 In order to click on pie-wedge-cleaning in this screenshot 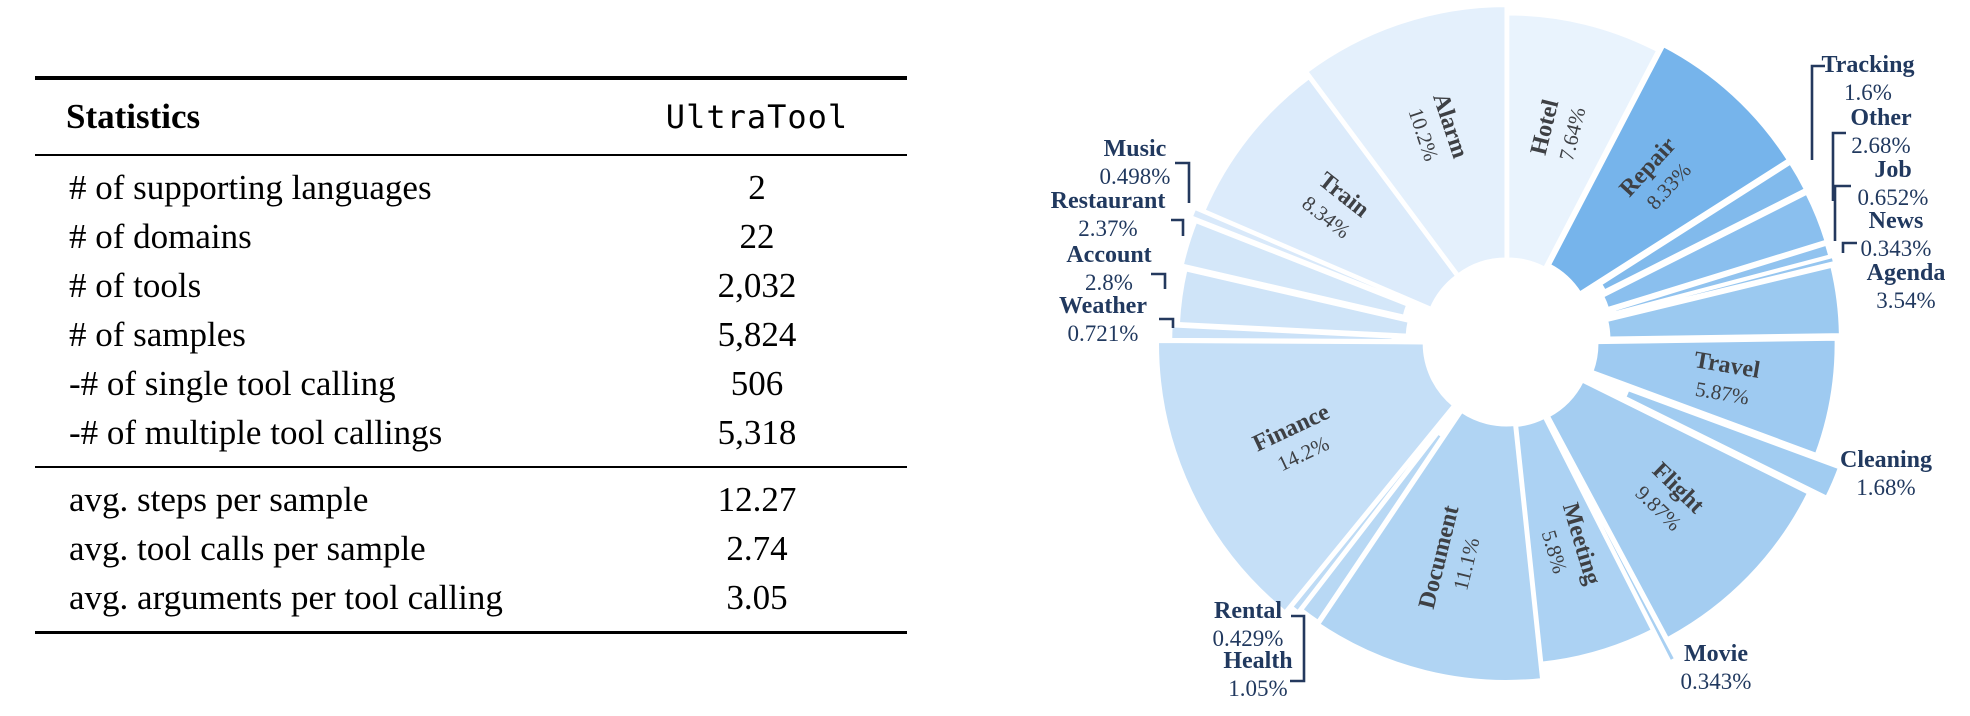, I will do `click(1732, 443)`.